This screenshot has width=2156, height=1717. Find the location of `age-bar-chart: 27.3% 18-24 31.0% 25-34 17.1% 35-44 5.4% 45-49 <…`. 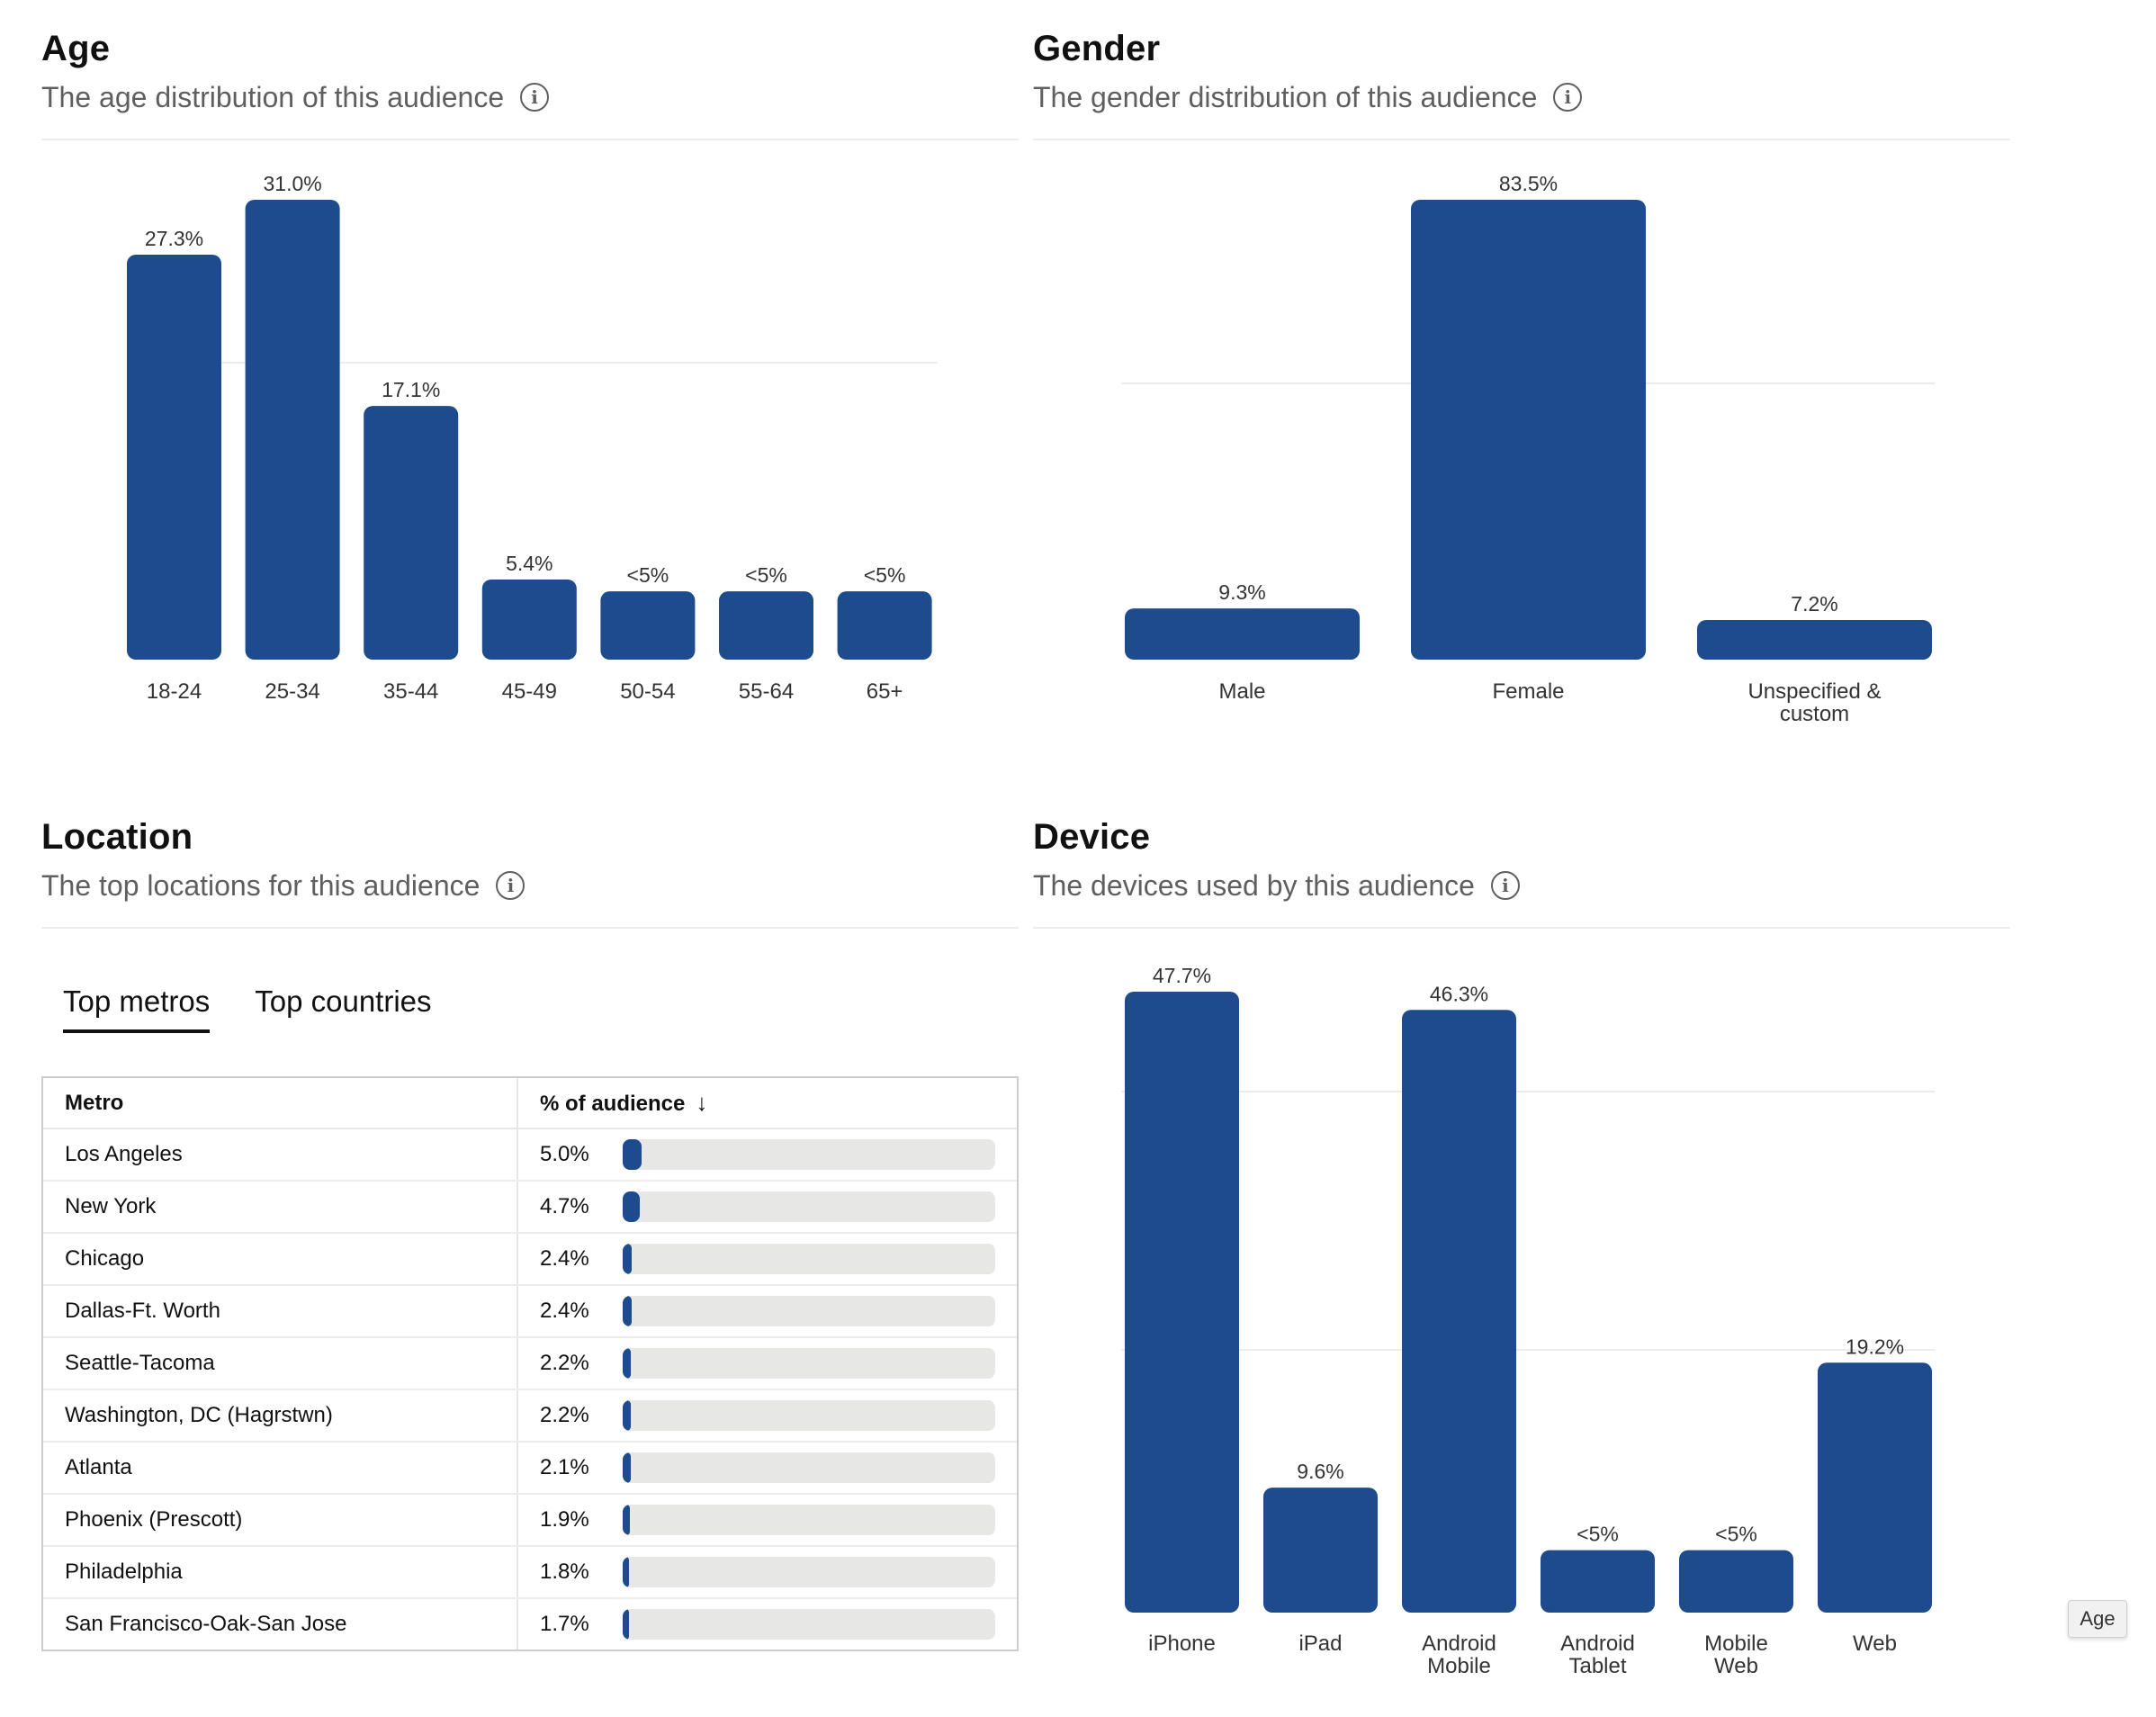

age-bar-chart: 27.3% 18-24 31.0% 25-34 17.1% 35-44 5.4% 45-49 <… is located at coordinates (532, 438).